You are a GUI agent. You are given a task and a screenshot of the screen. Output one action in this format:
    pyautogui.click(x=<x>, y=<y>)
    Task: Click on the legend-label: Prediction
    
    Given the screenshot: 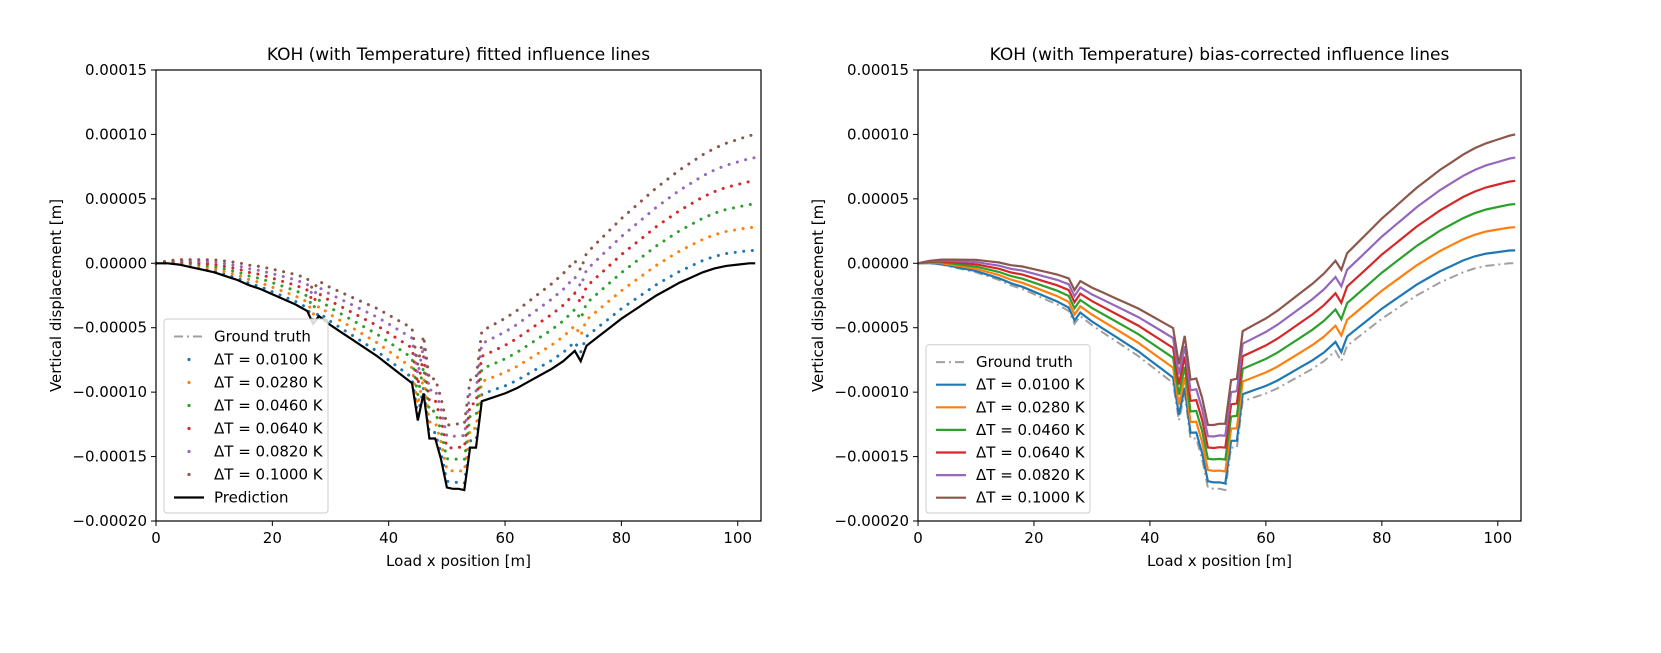 What is the action you would take?
    pyautogui.click(x=251, y=498)
    